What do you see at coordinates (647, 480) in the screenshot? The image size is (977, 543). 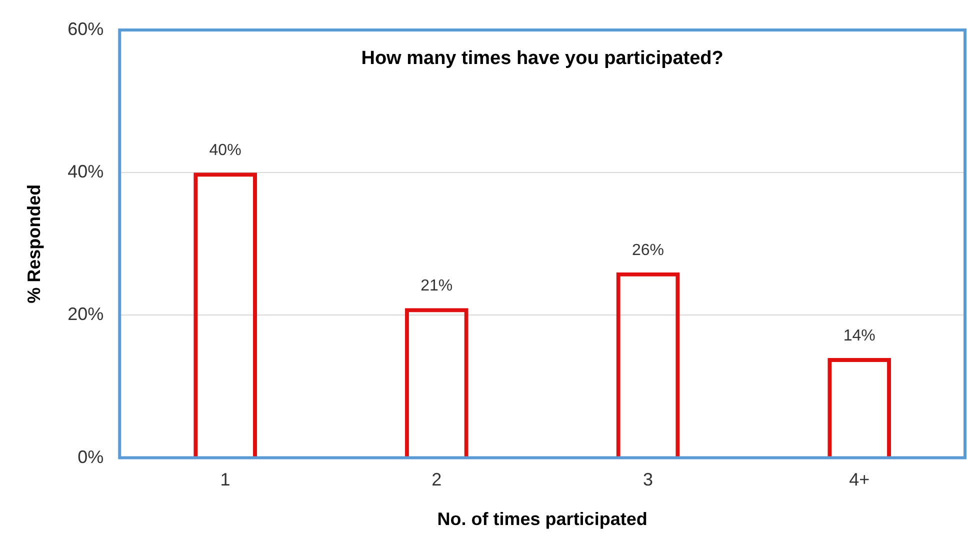 I see `x-tick-label: 3` at bounding box center [647, 480].